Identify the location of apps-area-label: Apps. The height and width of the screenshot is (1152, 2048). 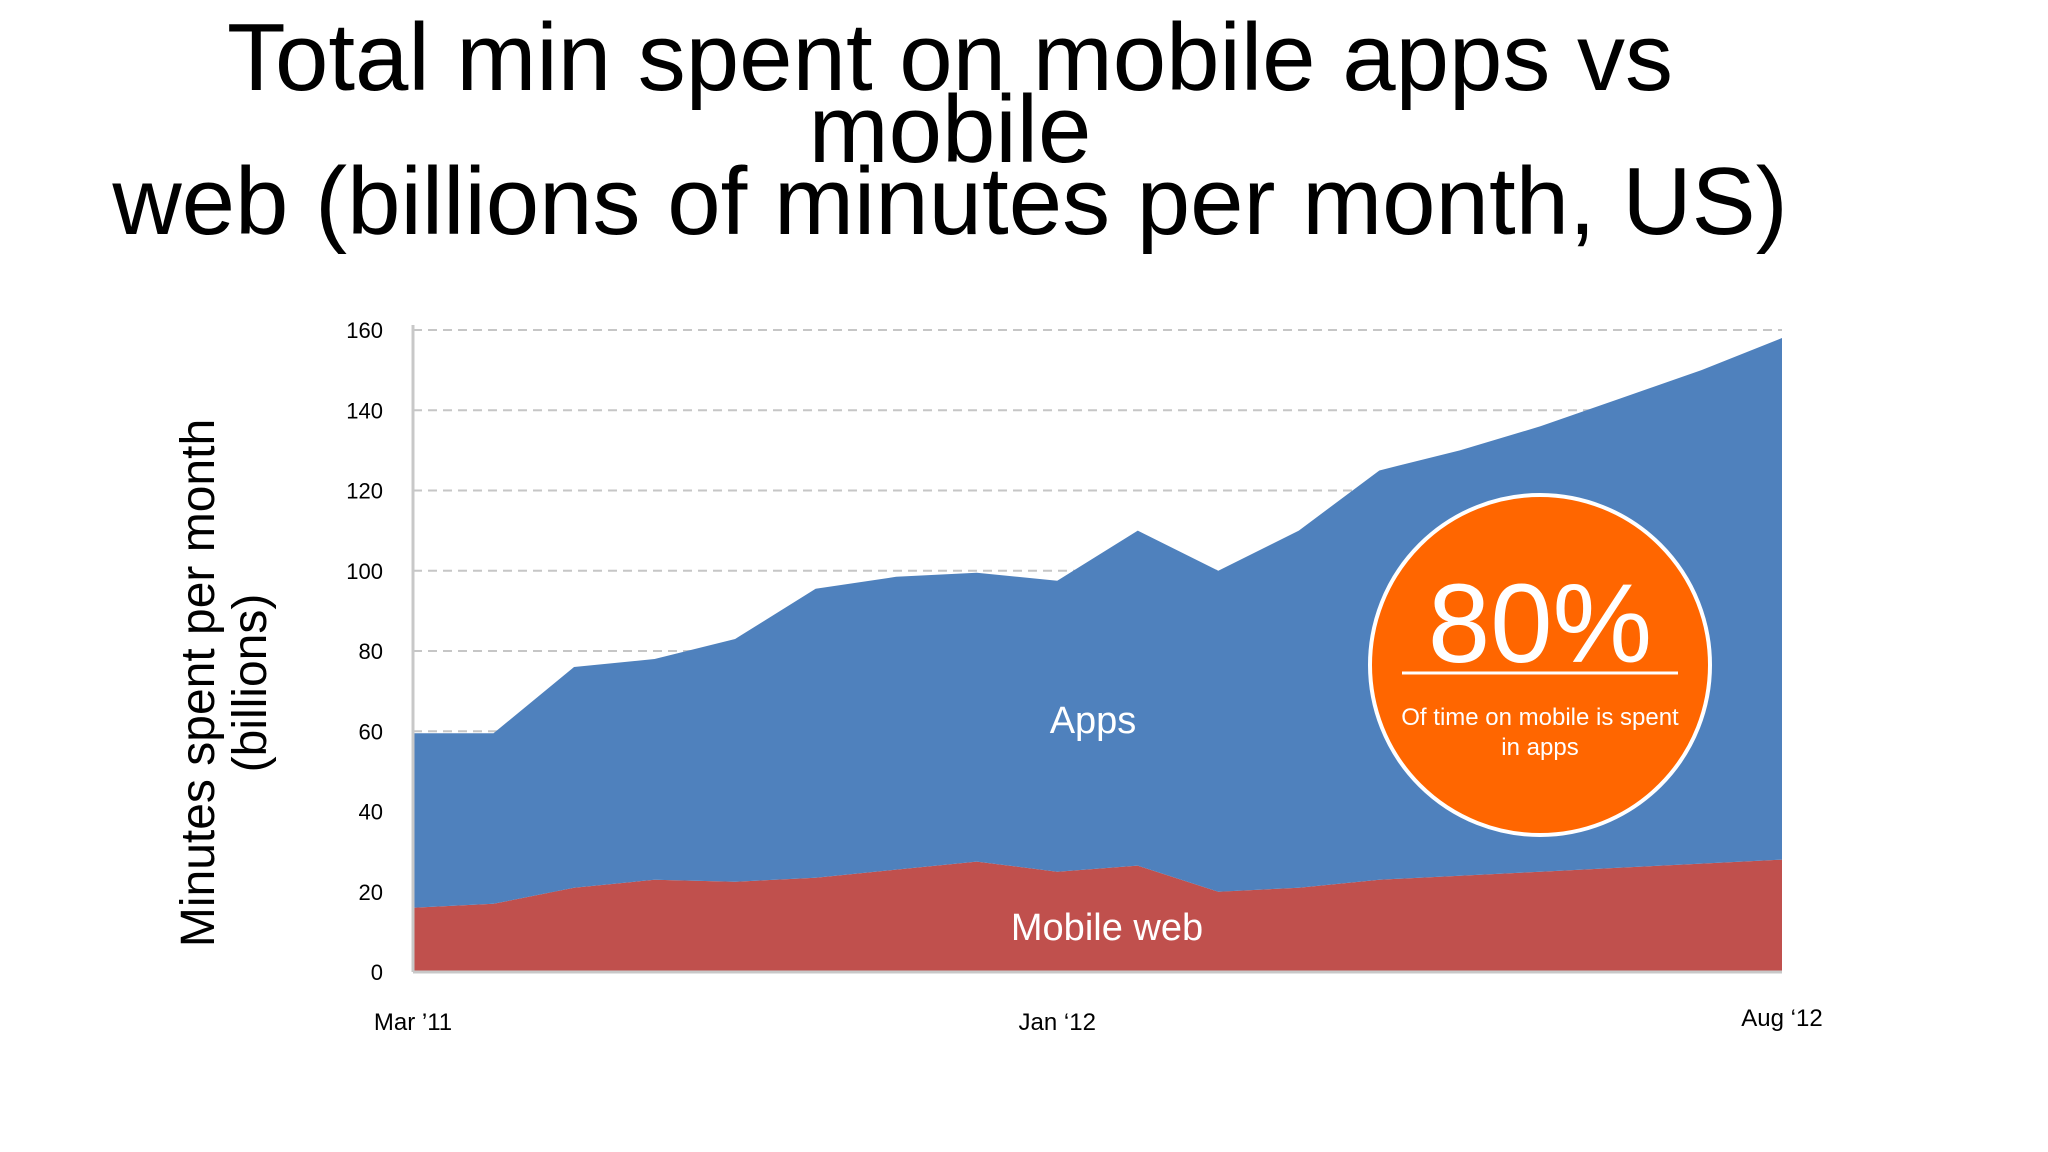
(1093, 721).